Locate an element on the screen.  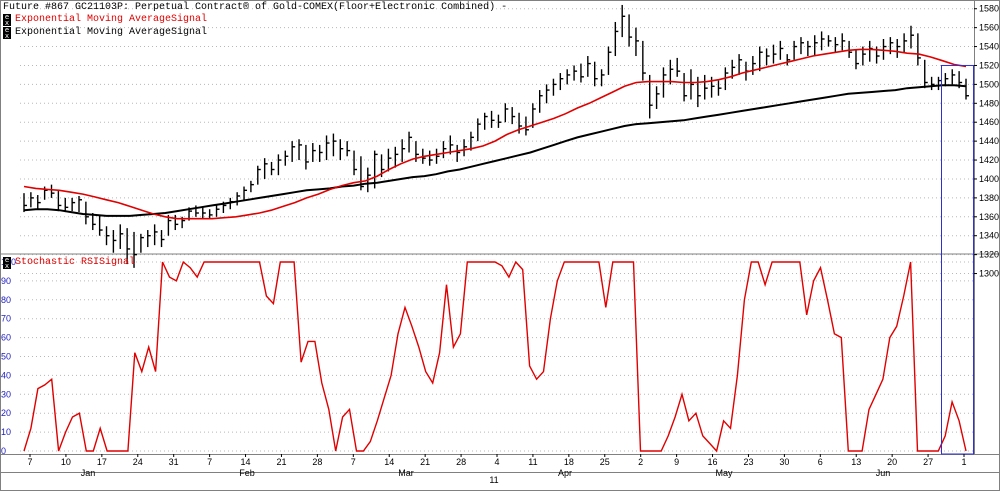
stoch-tick-label: 80 is located at coordinates (6, 300).